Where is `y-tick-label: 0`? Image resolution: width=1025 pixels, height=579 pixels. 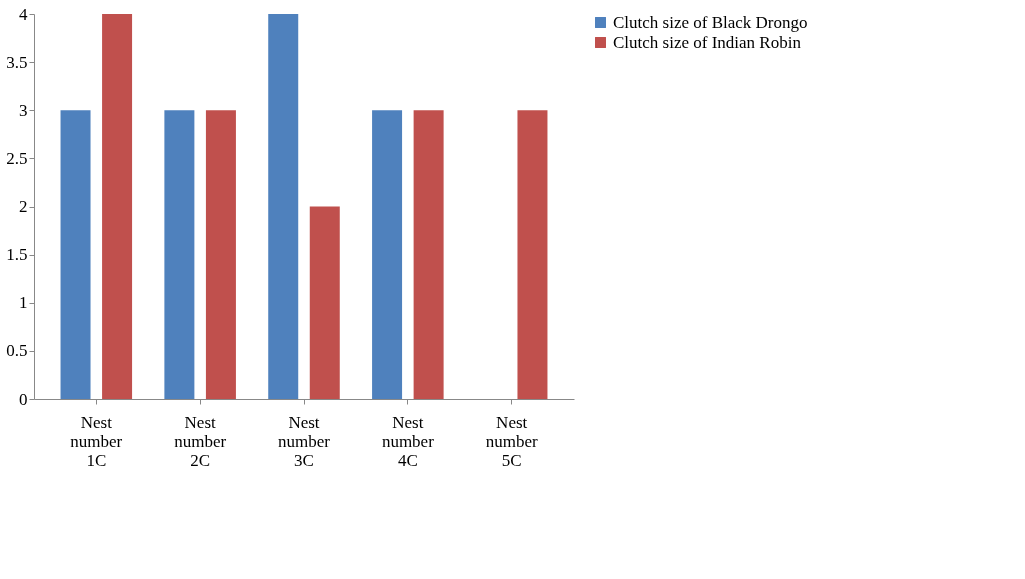
y-tick-label: 0 is located at coordinates (23, 399).